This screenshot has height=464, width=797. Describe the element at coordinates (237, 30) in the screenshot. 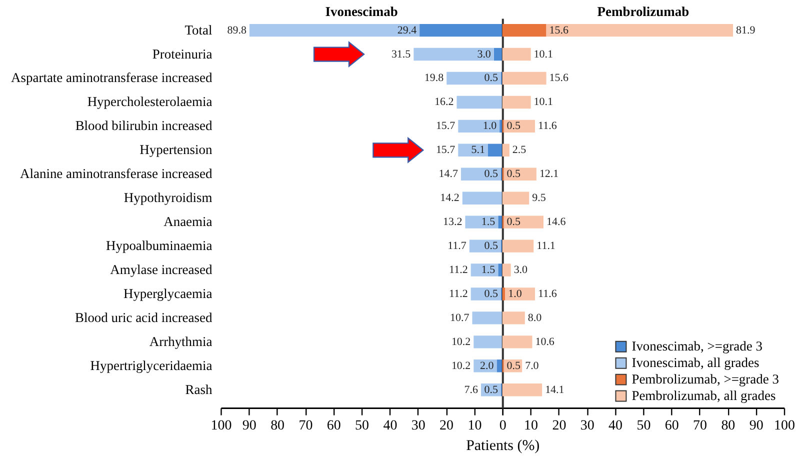

I see `total-label: 89.8` at that location.